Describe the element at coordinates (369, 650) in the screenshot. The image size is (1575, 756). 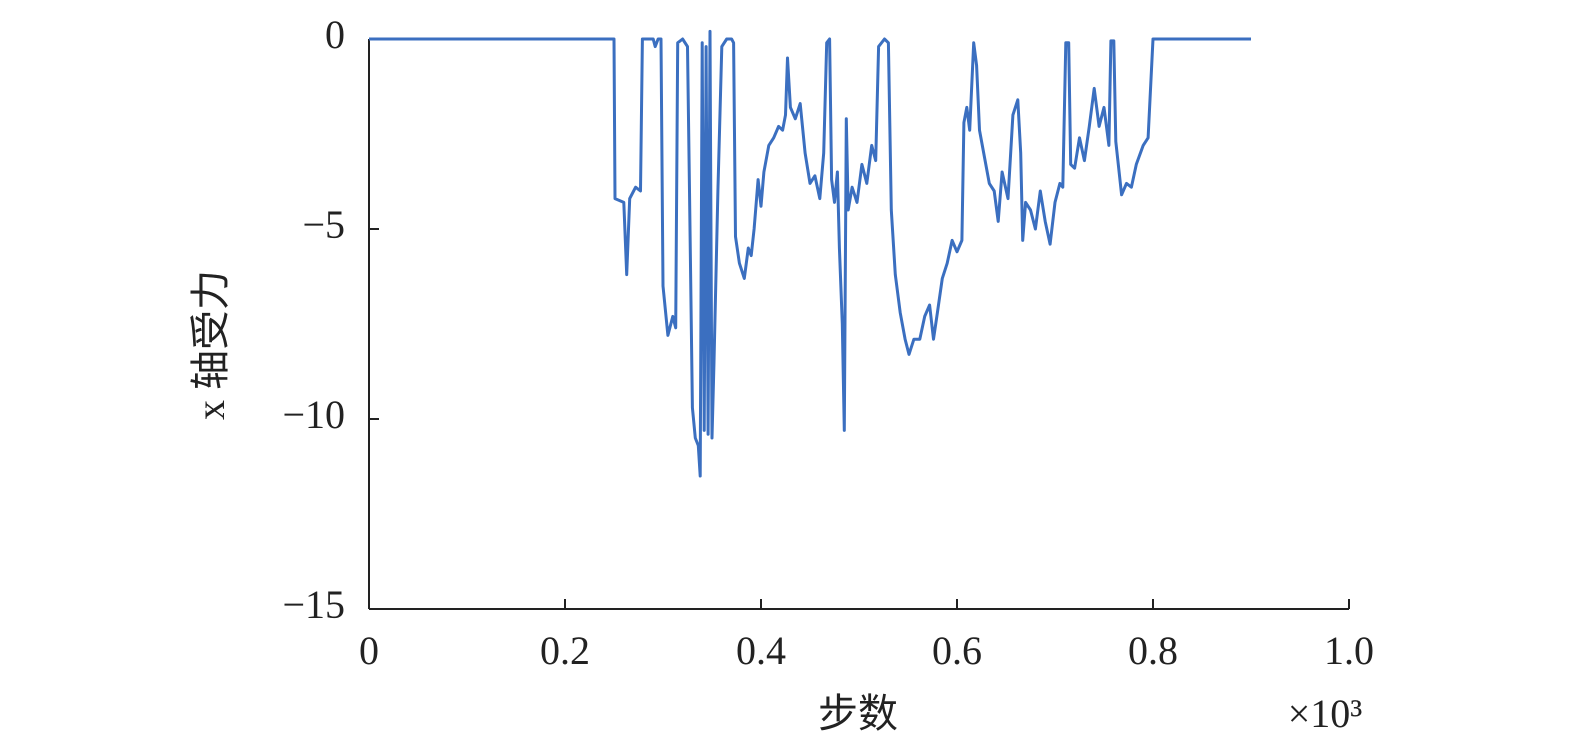
I see `x-tick-label: 0` at that location.